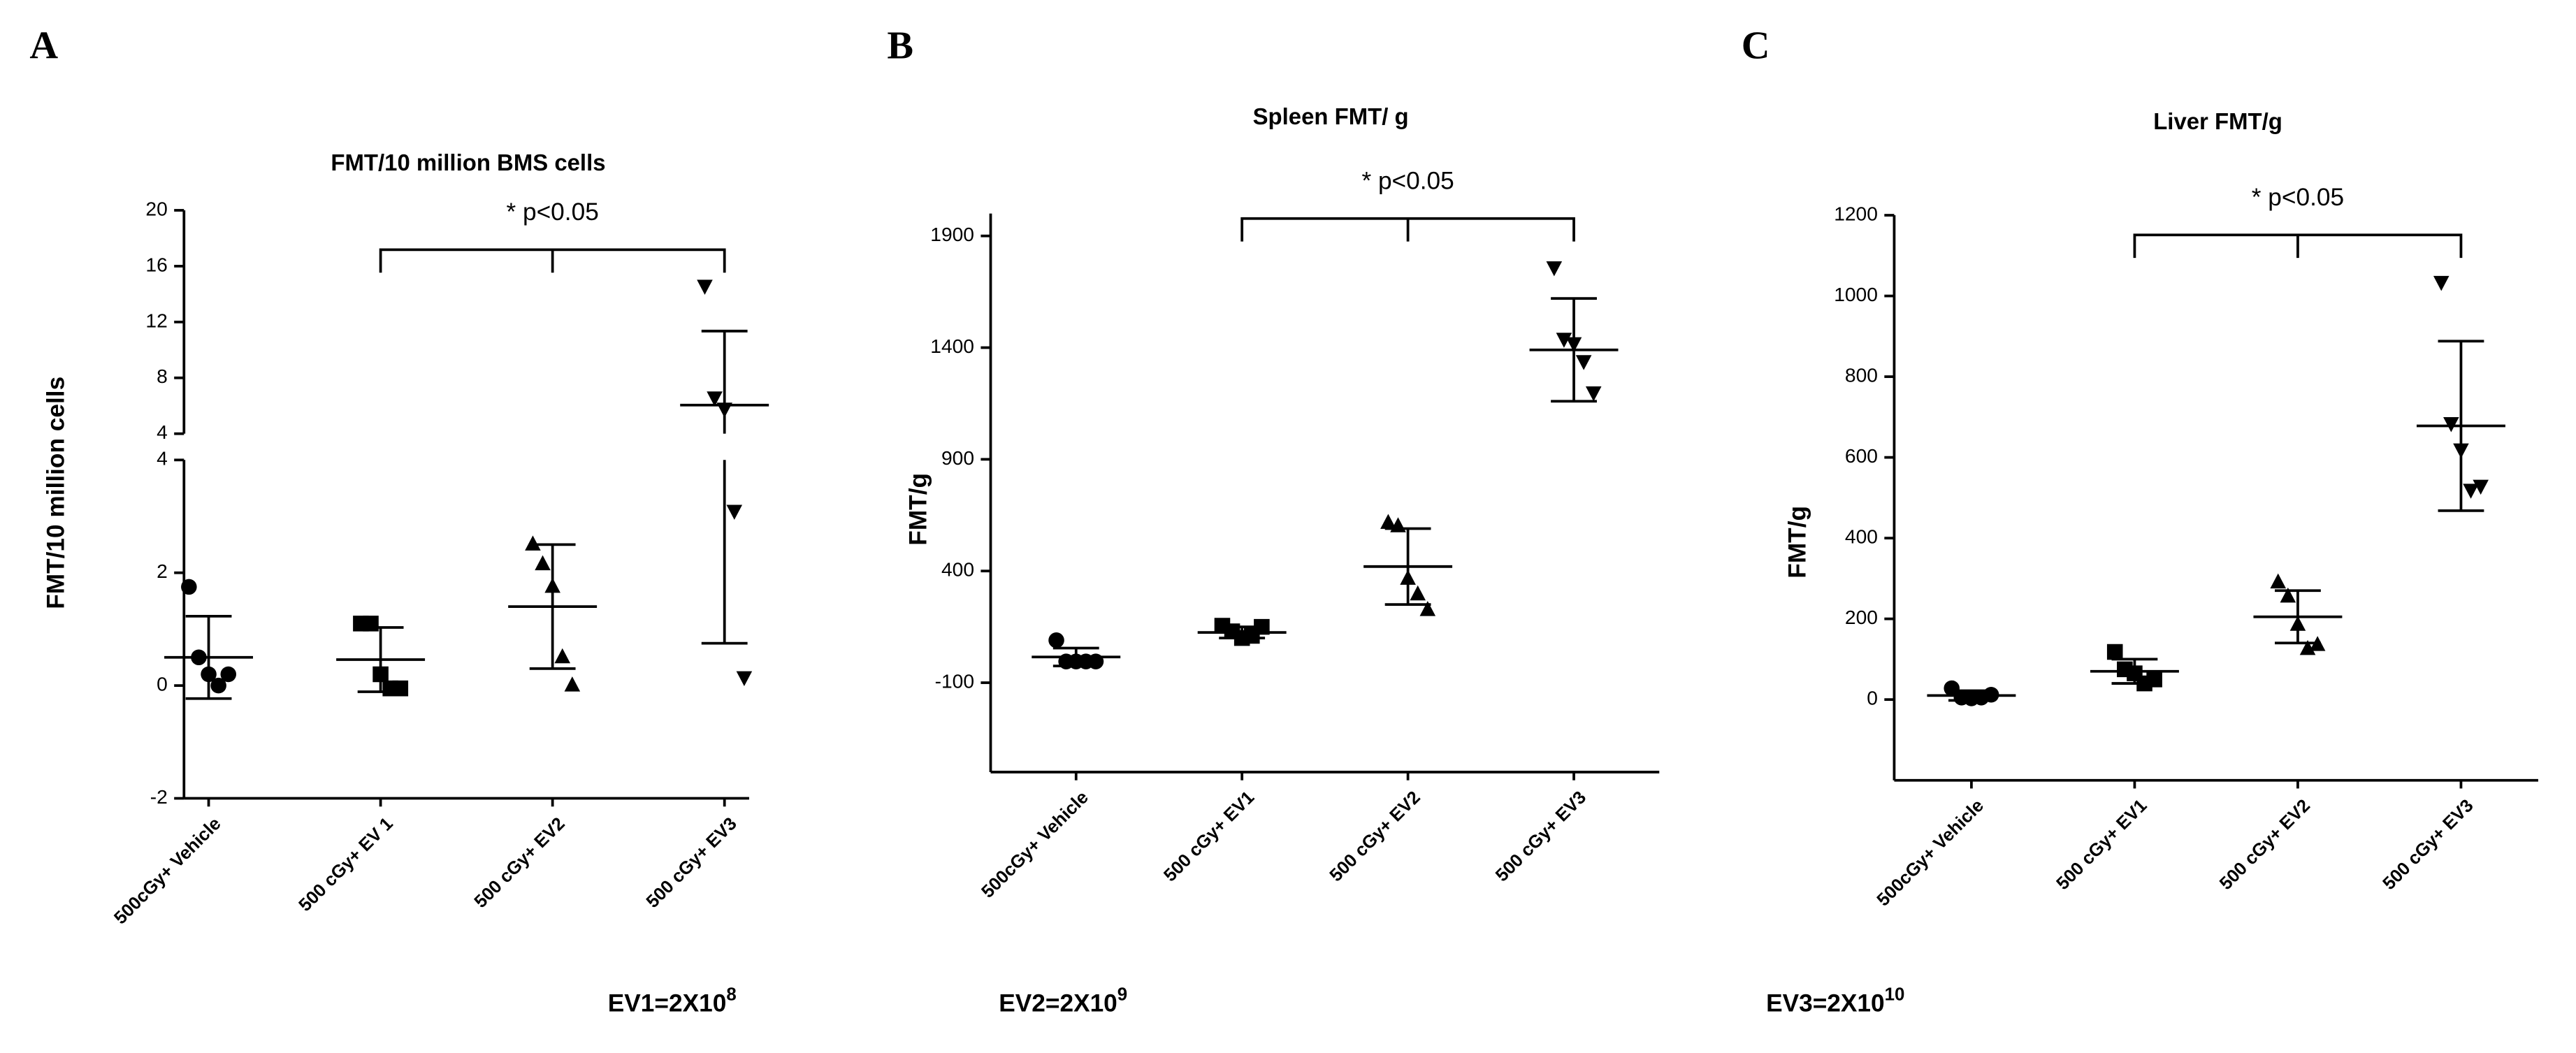  I want to click on footnote: EV3=2X1010, so click(1835, 1001).